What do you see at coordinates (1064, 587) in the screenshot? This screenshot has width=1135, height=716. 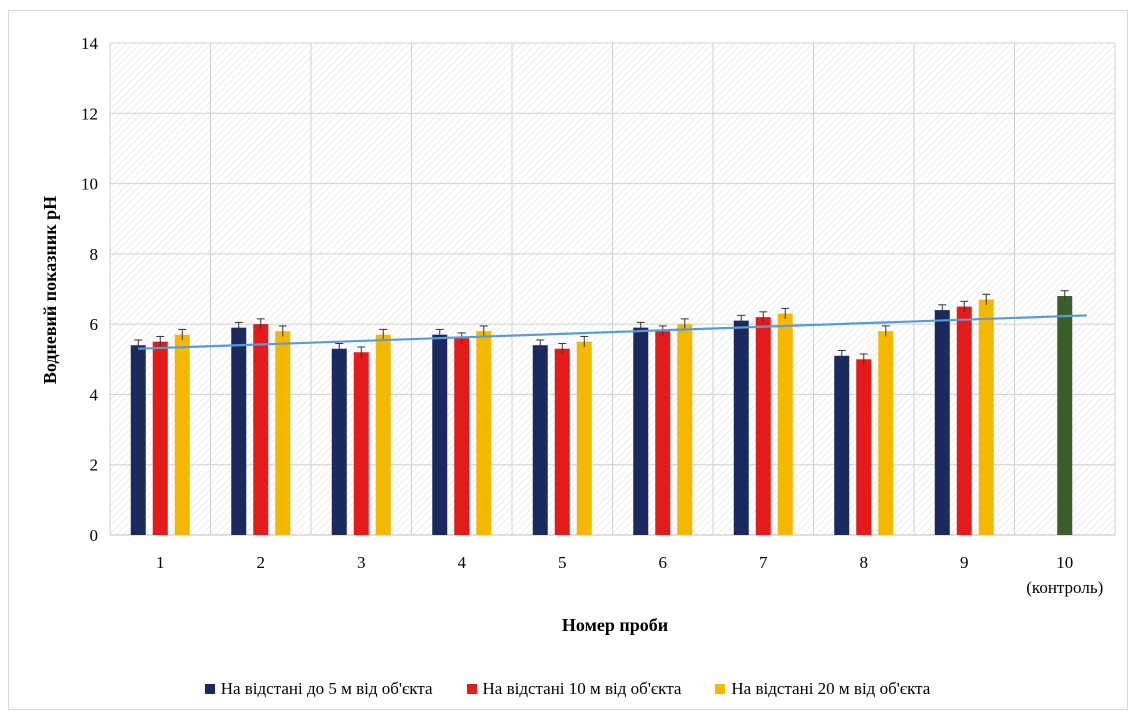 I see `x-tick-label: (контроль)` at bounding box center [1064, 587].